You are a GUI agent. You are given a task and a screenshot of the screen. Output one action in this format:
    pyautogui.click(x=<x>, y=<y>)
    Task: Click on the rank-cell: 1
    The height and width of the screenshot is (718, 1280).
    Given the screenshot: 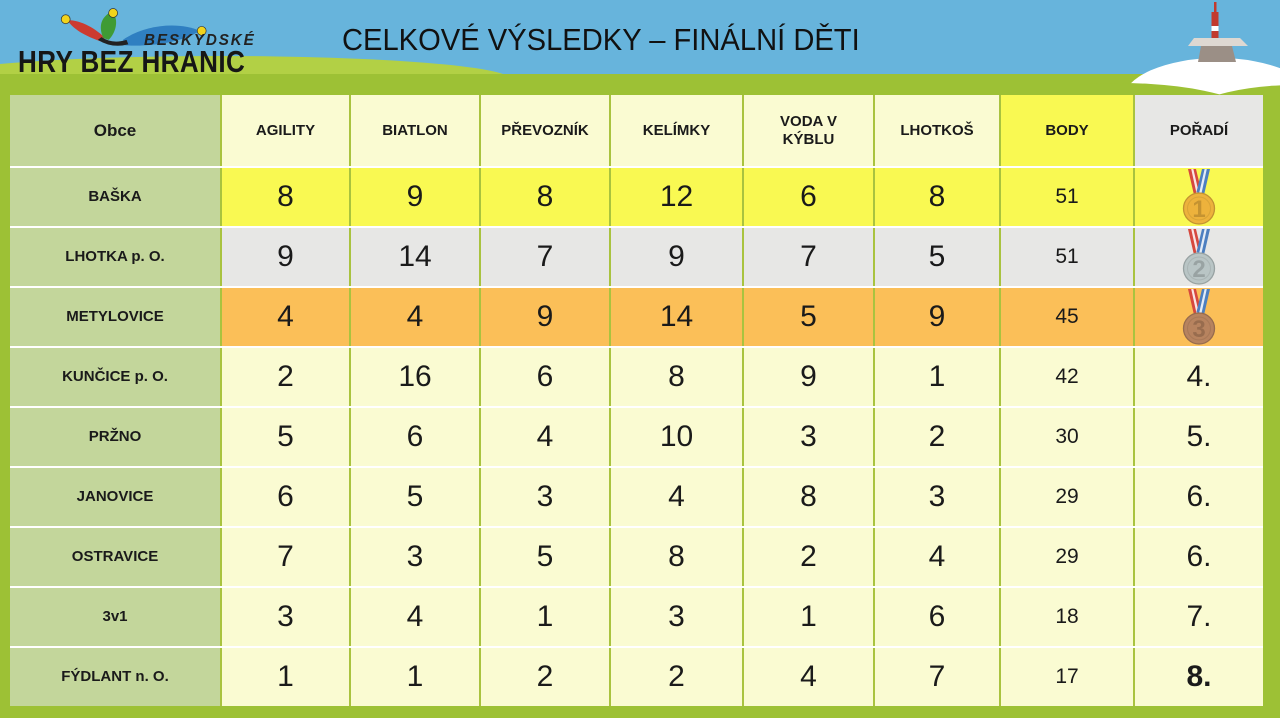 What is the action you would take?
    pyautogui.click(x=1199, y=197)
    